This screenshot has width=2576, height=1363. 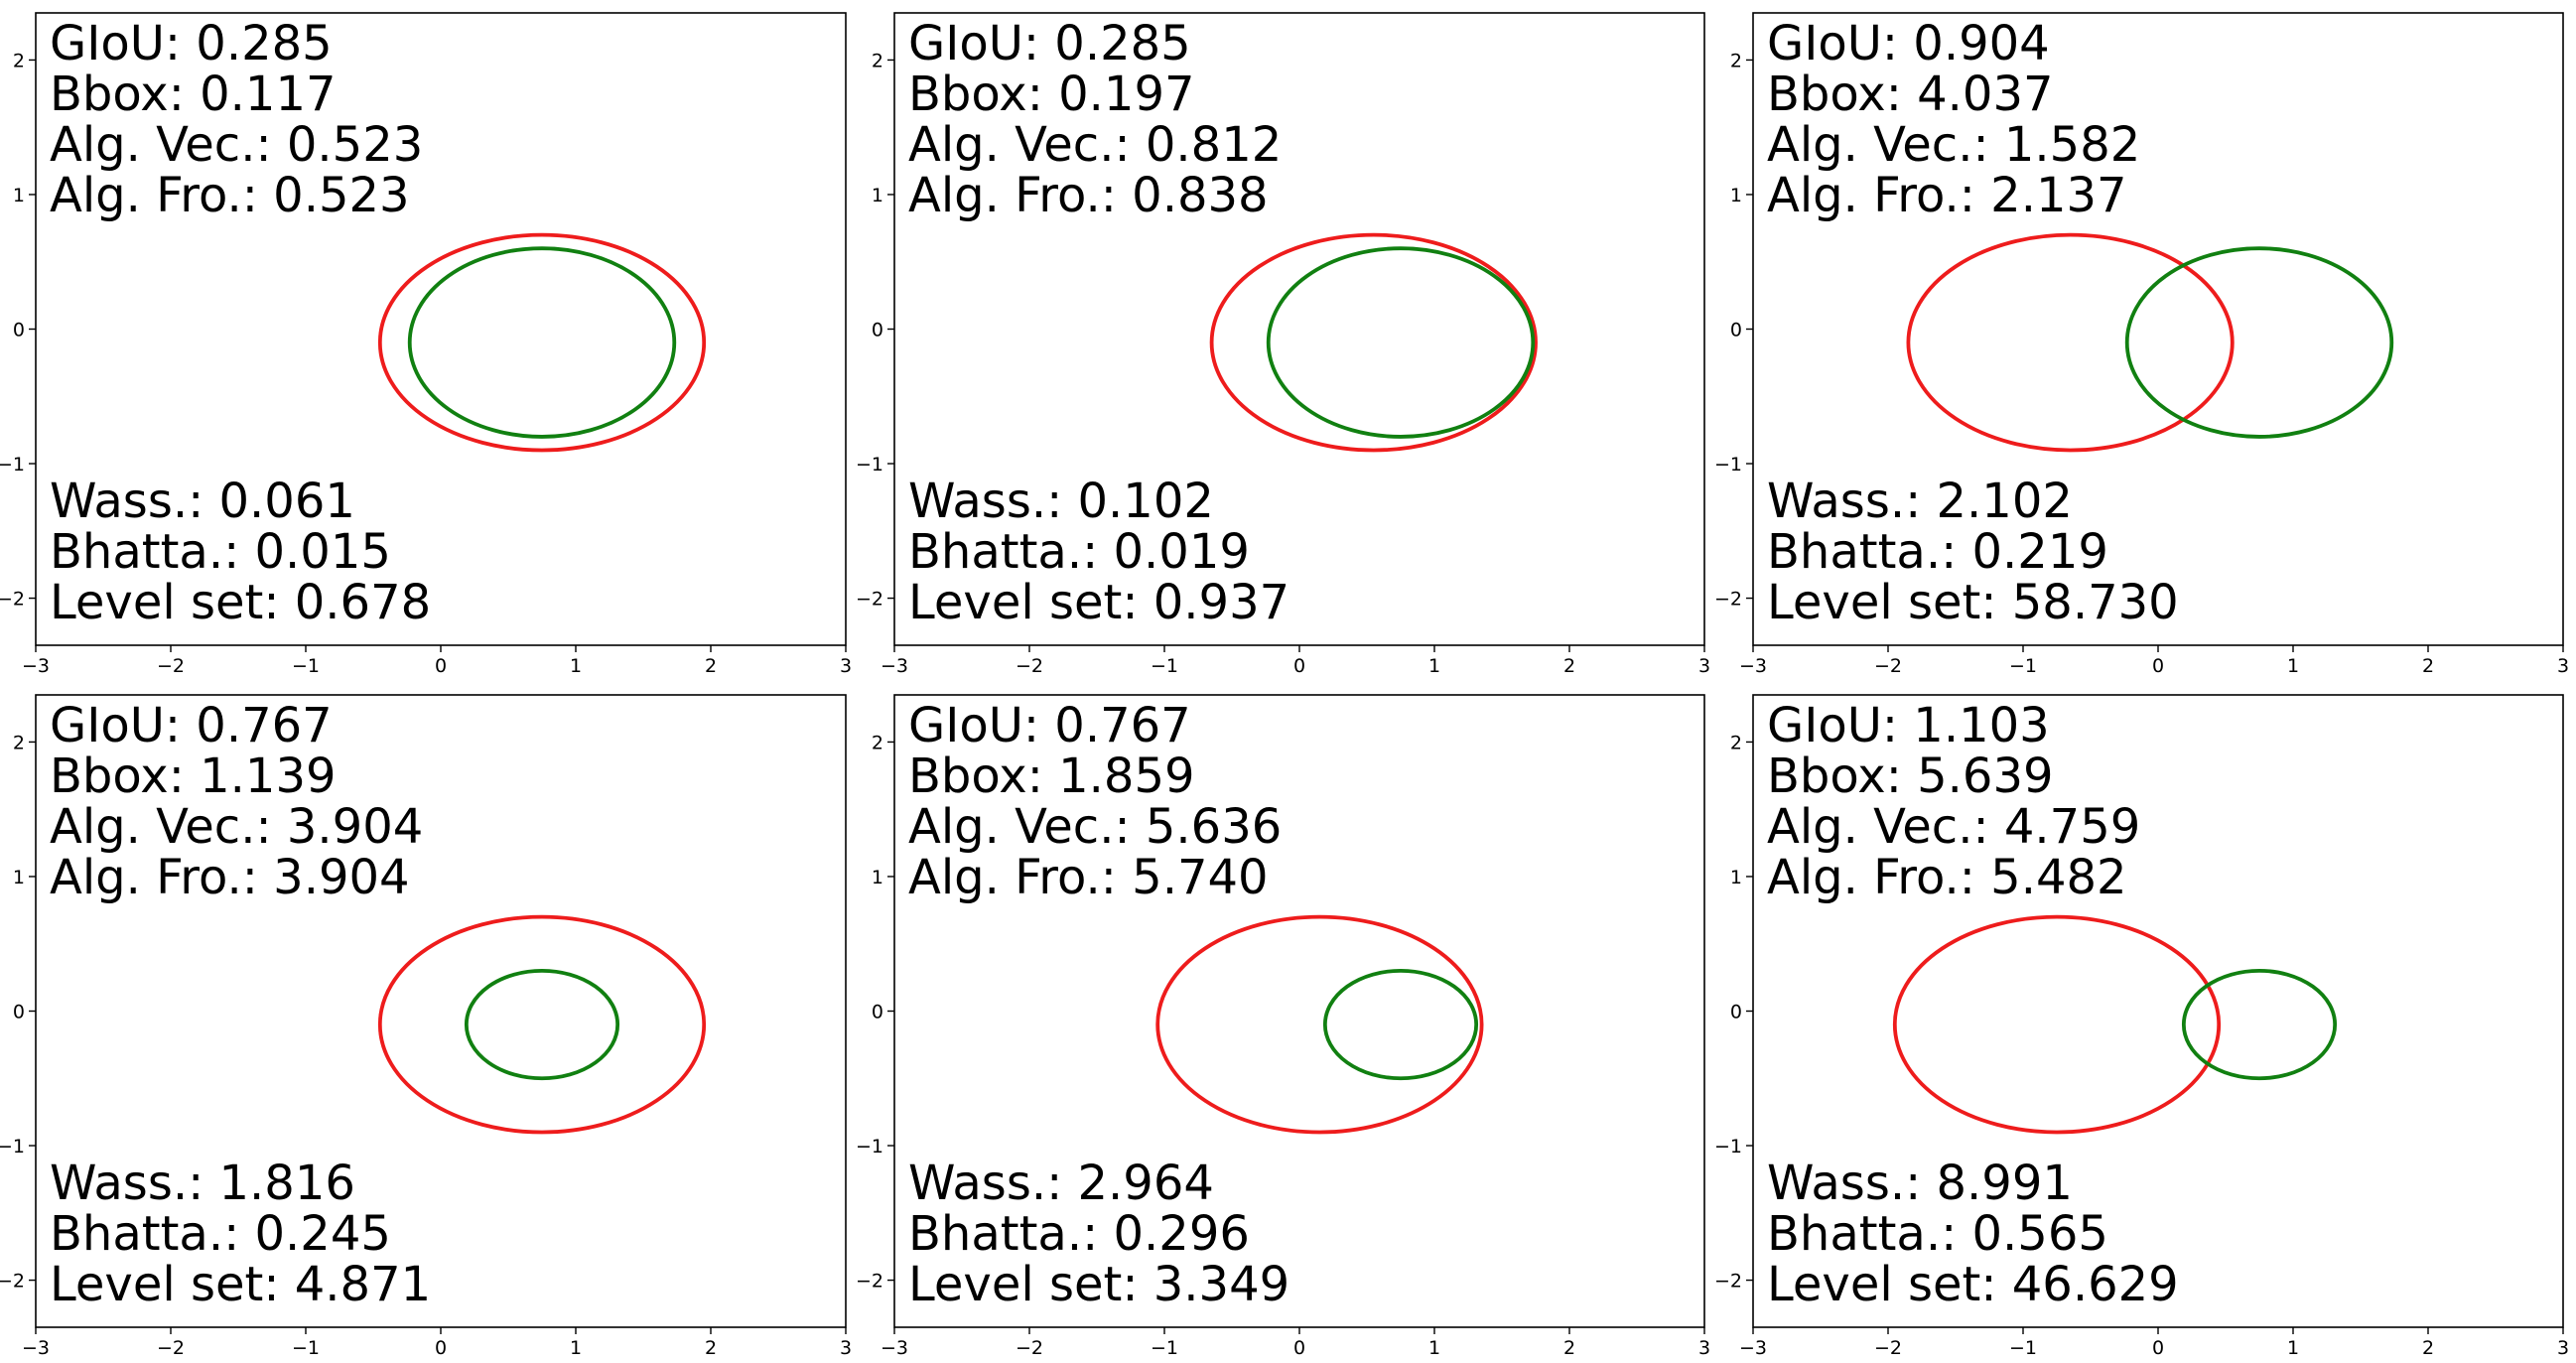 I want to click on metric-label: Alg. Vec.: 1.582, so click(x=1953, y=145).